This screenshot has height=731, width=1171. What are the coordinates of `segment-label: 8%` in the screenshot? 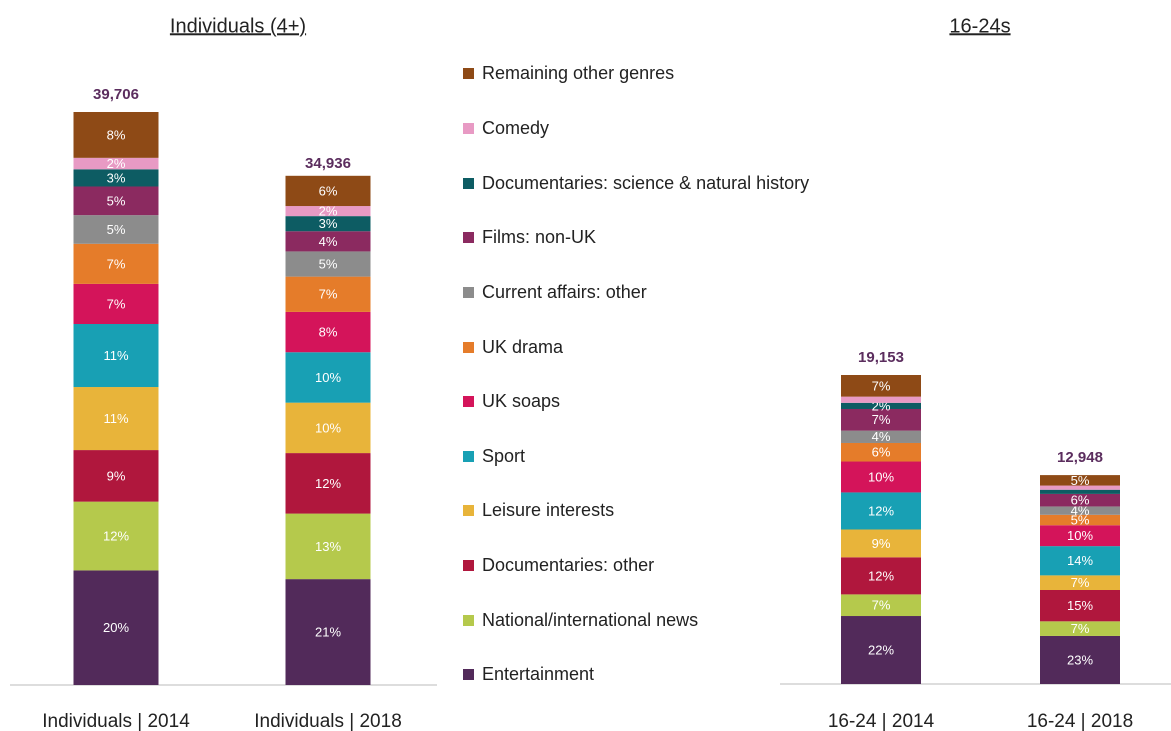 It's located at (116, 134).